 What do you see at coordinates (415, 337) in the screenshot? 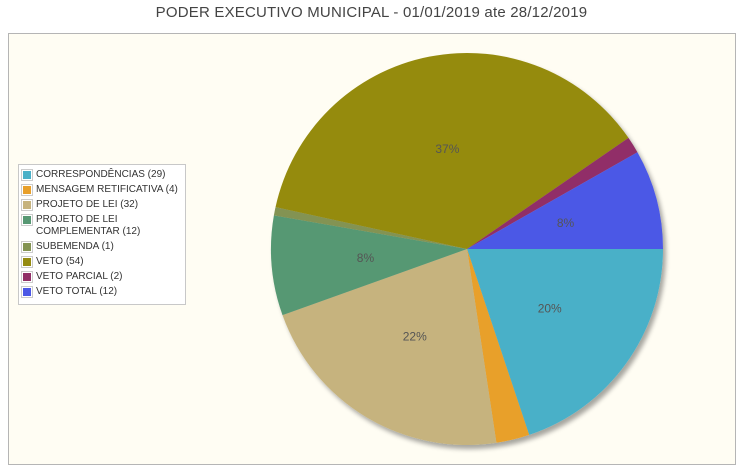
I see `slice-percent-label: 22%` at bounding box center [415, 337].